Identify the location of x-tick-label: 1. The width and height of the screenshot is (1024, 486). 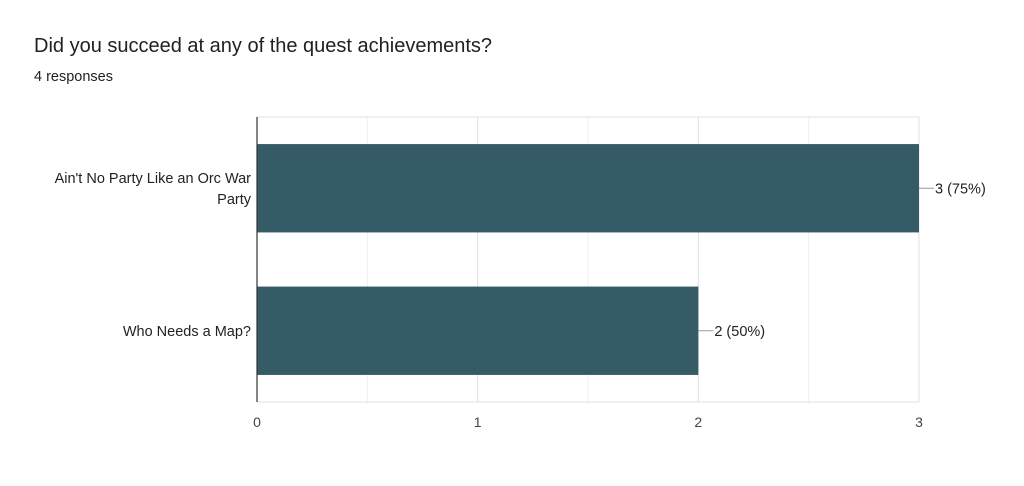
(478, 422).